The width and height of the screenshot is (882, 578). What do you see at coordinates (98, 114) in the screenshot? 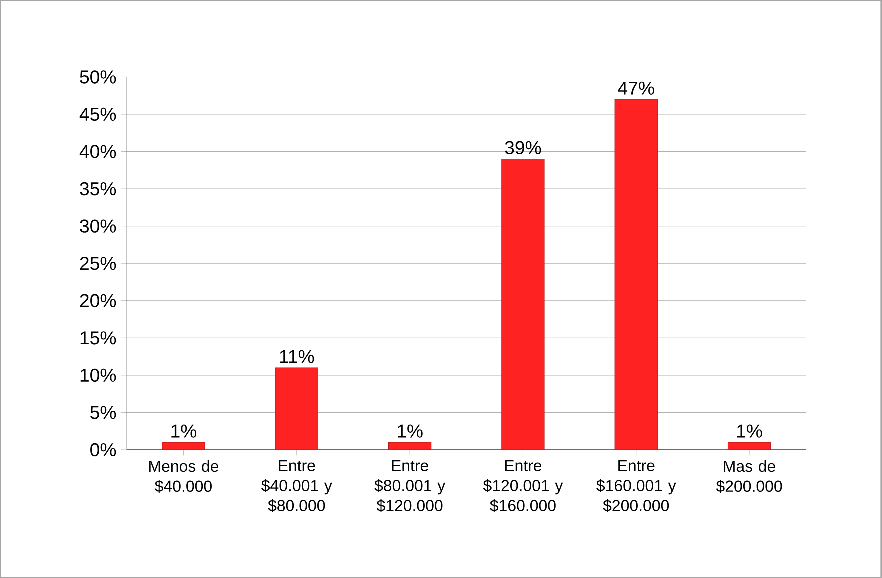
I see `y-tick-label: 45%` at bounding box center [98, 114].